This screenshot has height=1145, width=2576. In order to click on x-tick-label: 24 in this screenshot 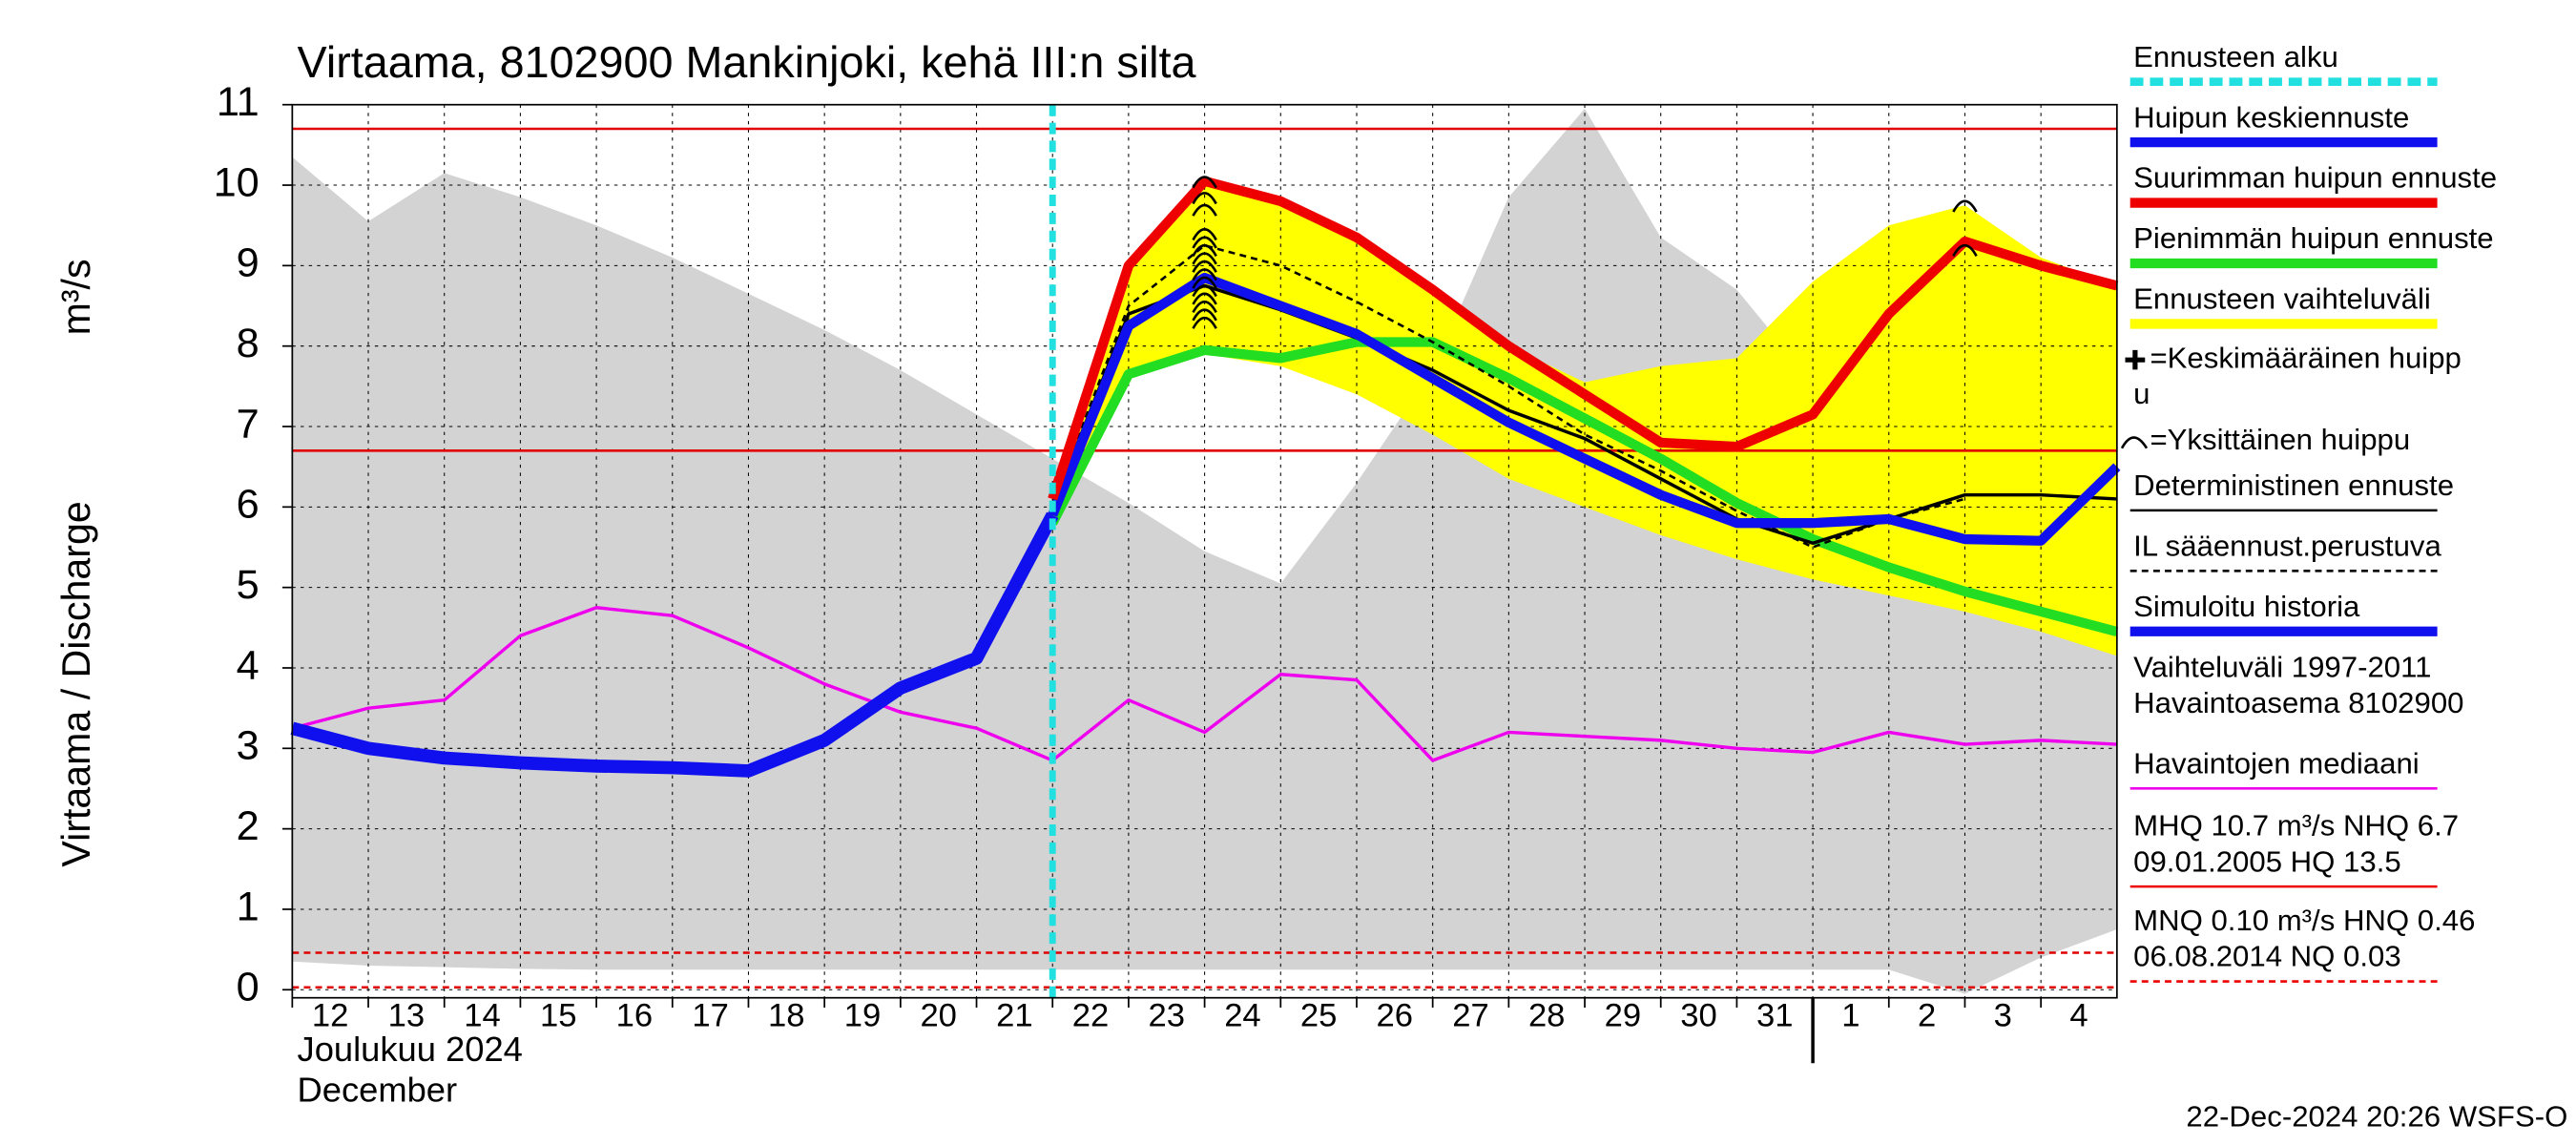, I will do `click(1242, 1015)`.